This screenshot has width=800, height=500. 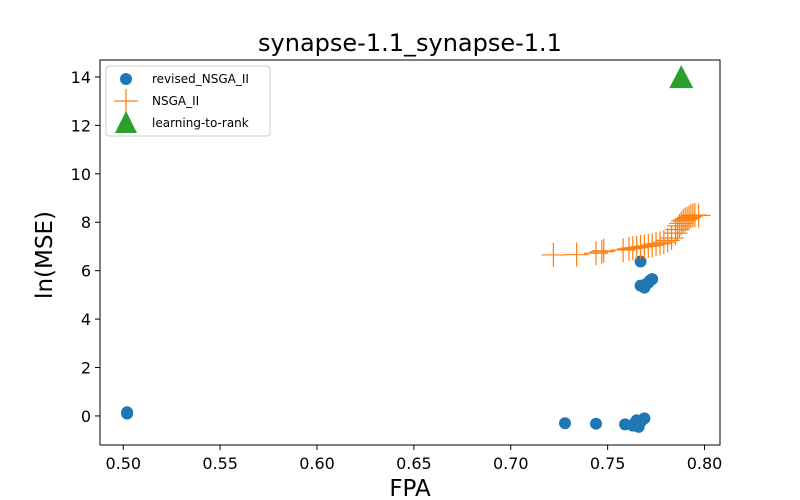 I want to click on y-tick-label: 12, so click(x=81, y=125).